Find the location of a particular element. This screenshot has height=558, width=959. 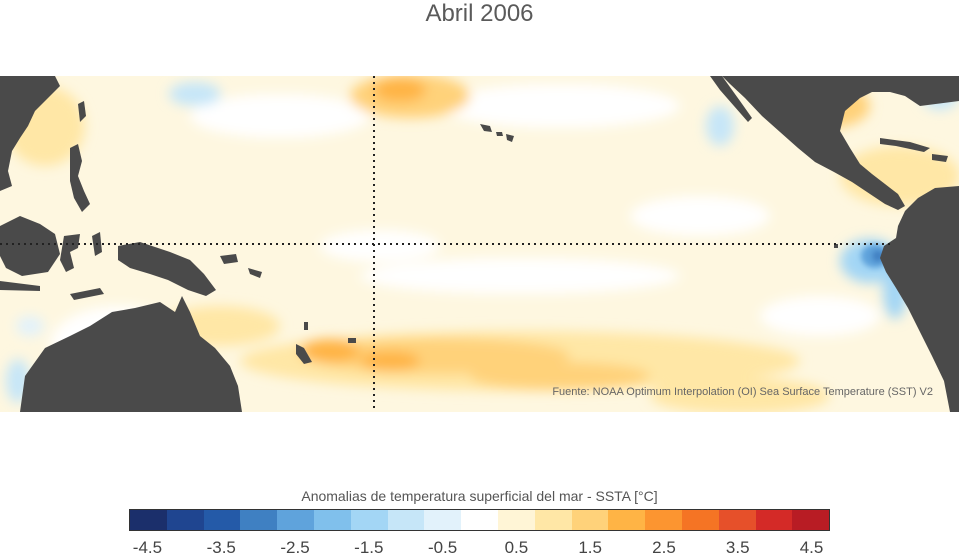

colorbar-tick-label: -0.5 is located at coordinates (442, 547).